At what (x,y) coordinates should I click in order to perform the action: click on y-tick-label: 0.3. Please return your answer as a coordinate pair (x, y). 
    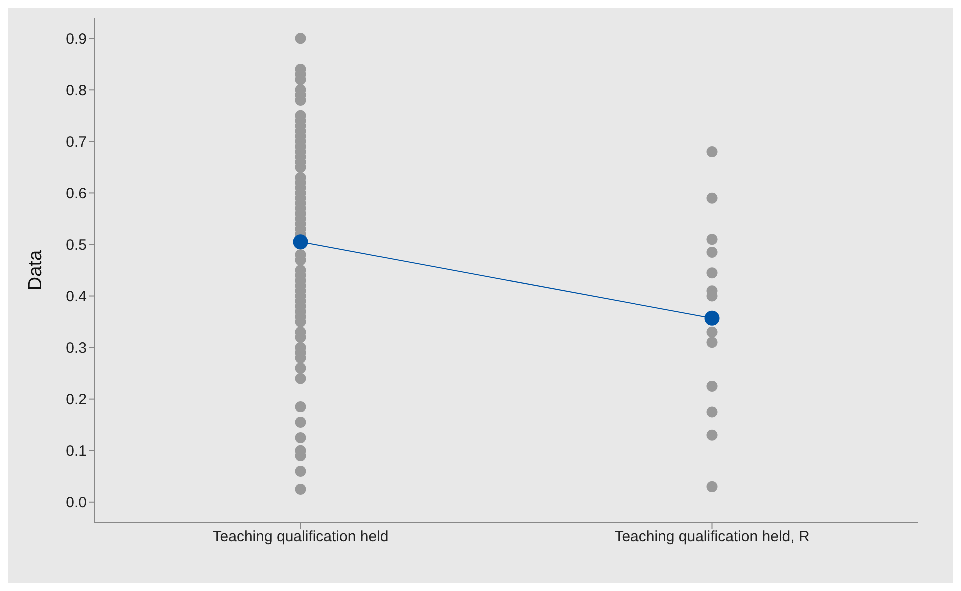
    Looking at the image, I should click on (76, 349).